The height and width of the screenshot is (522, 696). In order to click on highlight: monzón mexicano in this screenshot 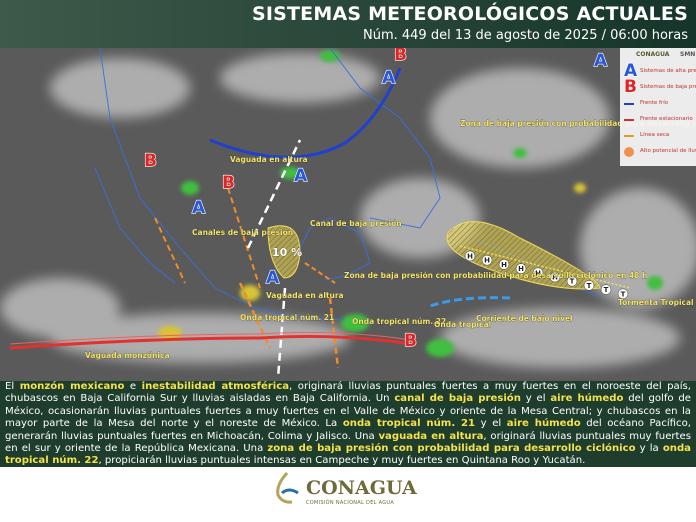, I will do `click(72, 386)`.